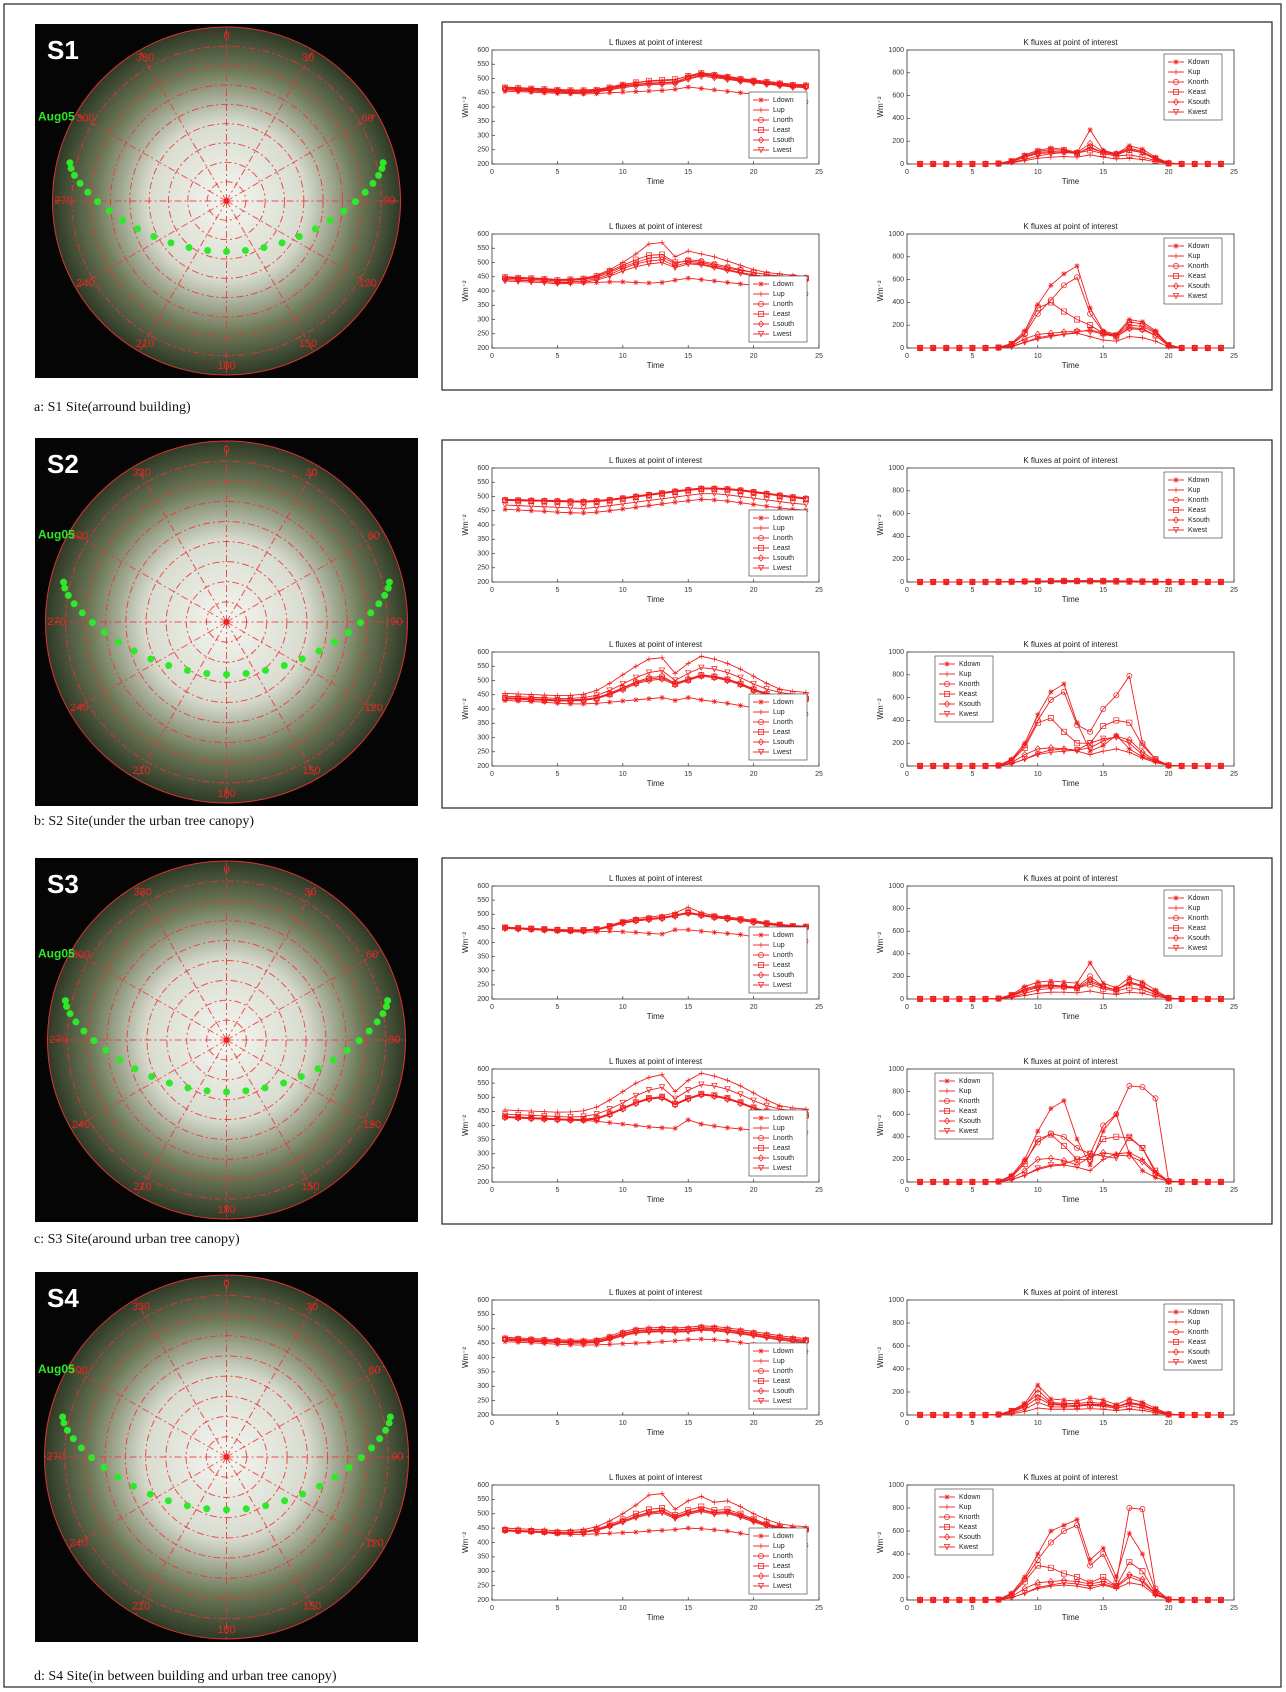 This screenshot has width=1286, height=1692. What do you see at coordinates (483, 277) in the screenshot?
I see `y-tick-label: 450` at bounding box center [483, 277].